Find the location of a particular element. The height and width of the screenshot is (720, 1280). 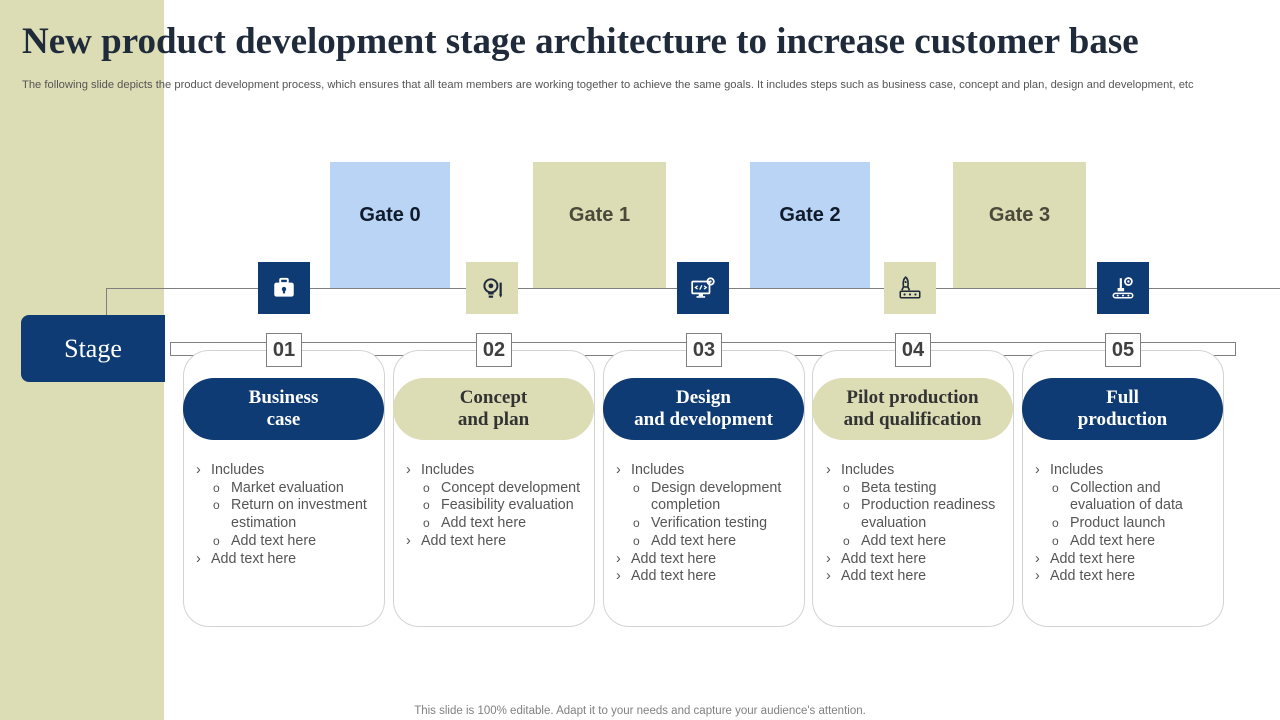

sub-bullet-item: Feasibility evaluation is located at coordinates (501, 506).